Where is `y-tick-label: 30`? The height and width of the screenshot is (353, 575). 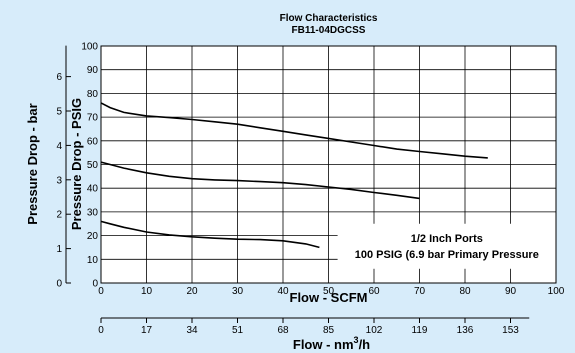
y-tick-label: 30 is located at coordinates (93, 212).